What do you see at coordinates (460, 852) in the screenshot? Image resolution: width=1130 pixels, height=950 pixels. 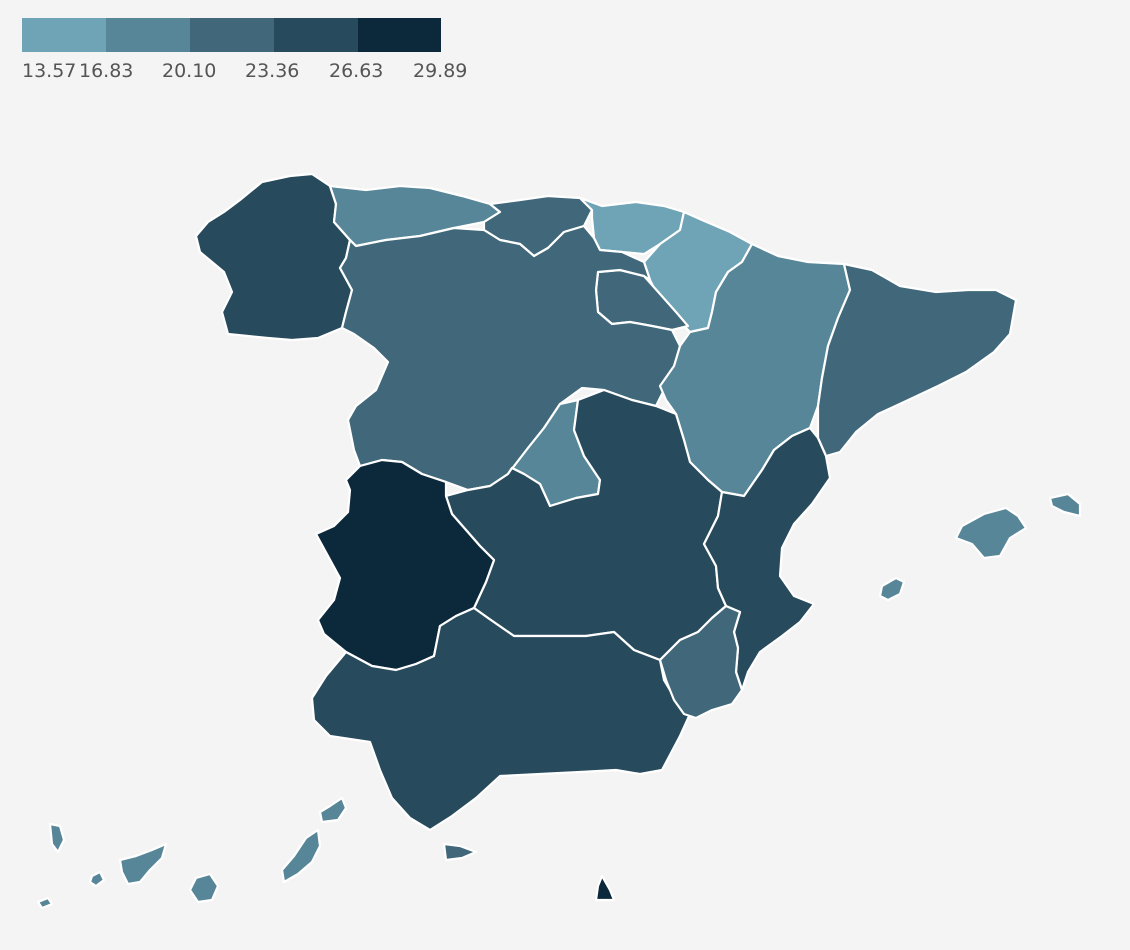 I see `region-ceuta` at bounding box center [460, 852].